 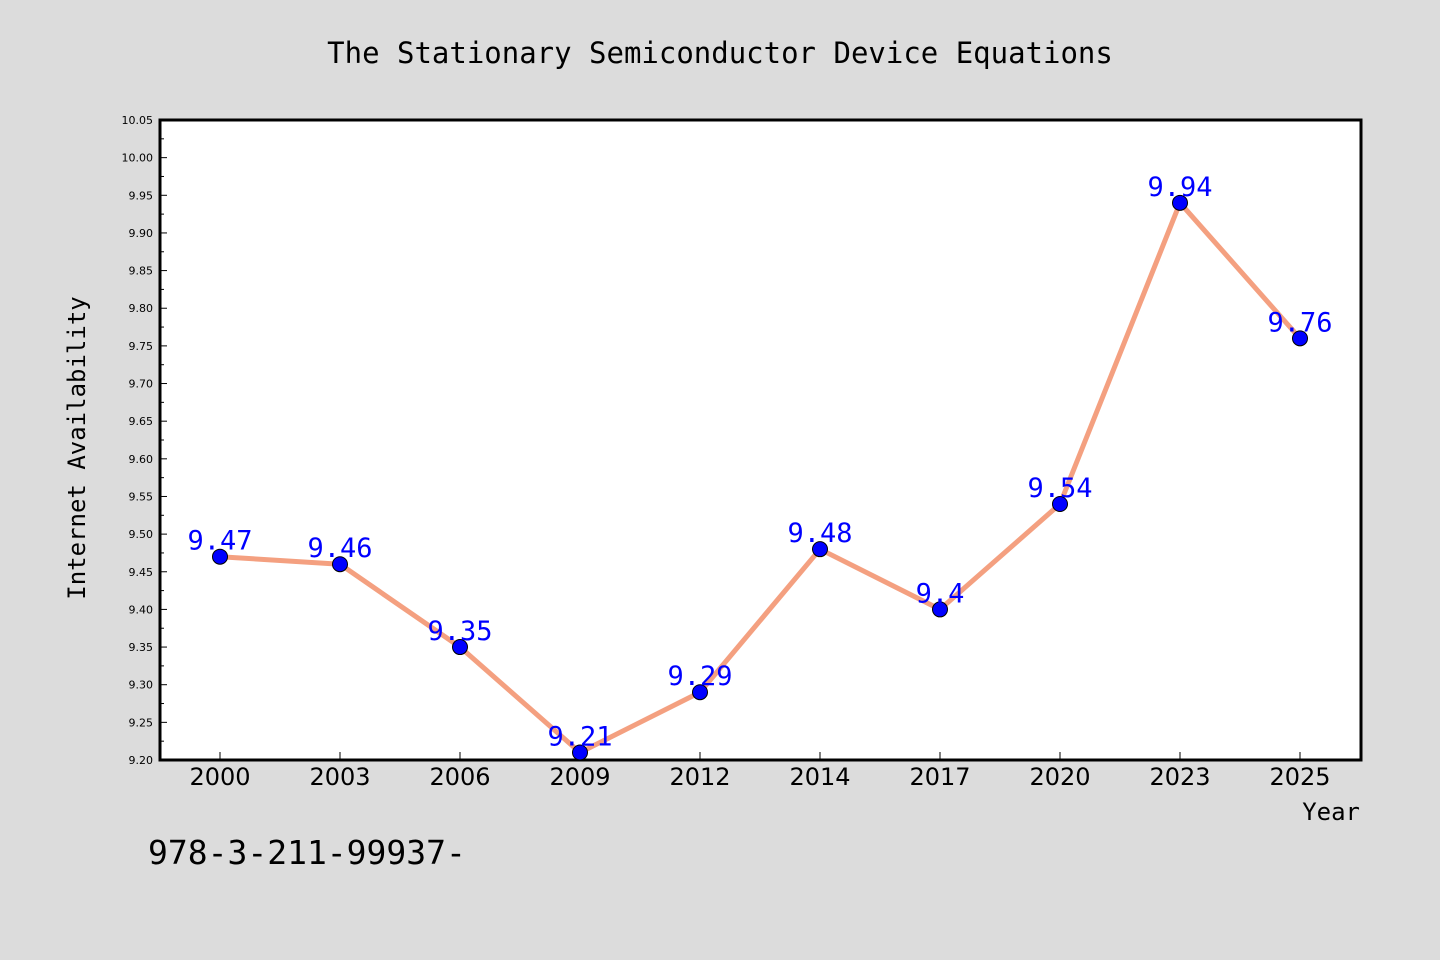 What do you see at coordinates (819, 777) in the screenshot?
I see `x-tick-label: 2014` at bounding box center [819, 777].